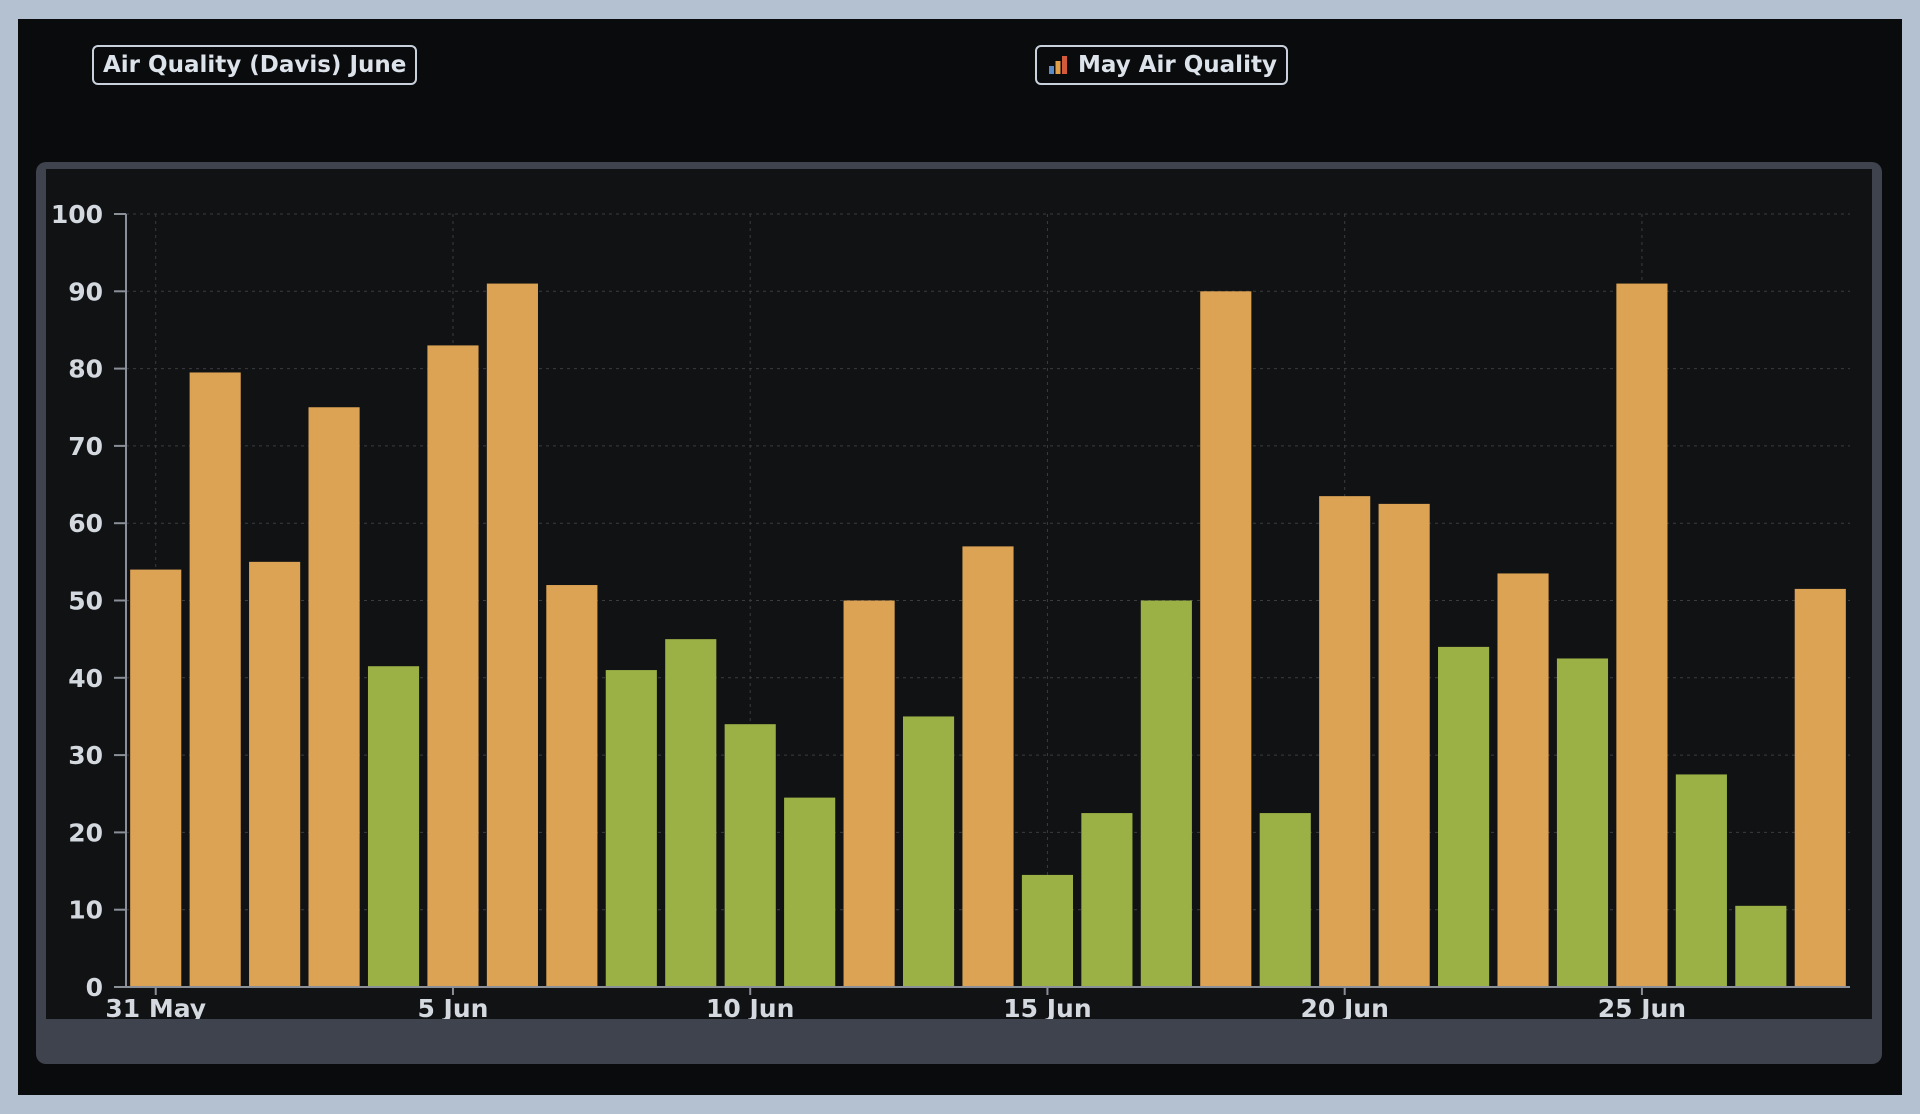 The image size is (1920, 1114). I want to click on y-tick-label: 20, so click(85, 832).